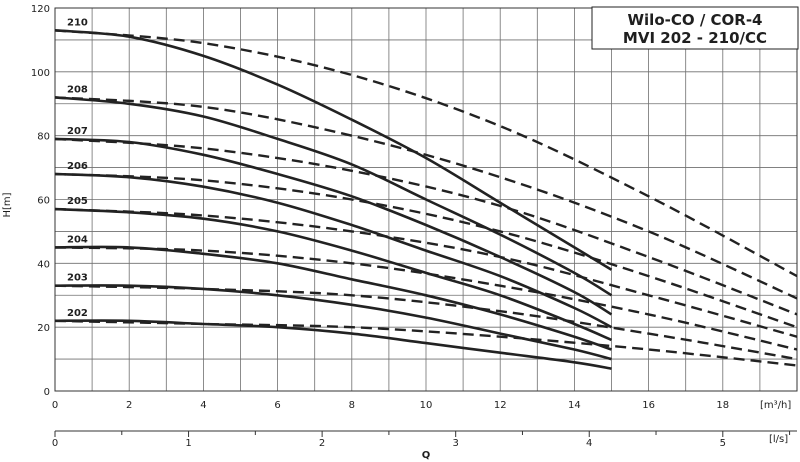 This screenshot has height=462, width=800. I want to click on secondary-x-tick-label: 3, so click(455, 443).